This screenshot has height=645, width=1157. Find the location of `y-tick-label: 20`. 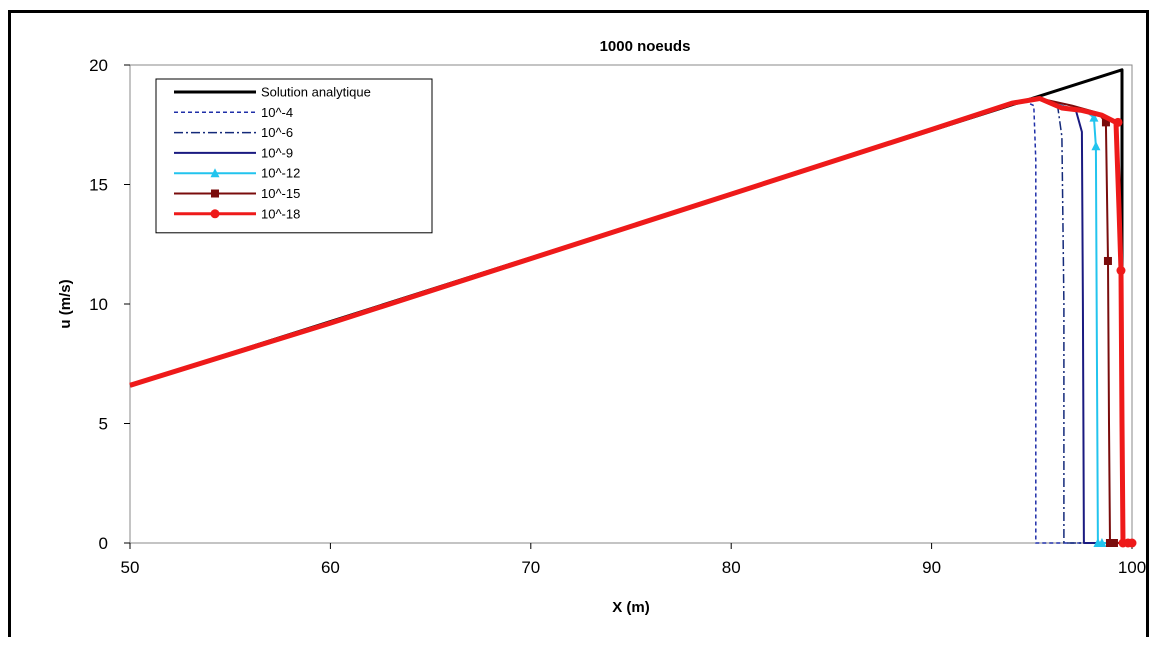

y-tick-label: 20 is located at coordinates (98, 65).